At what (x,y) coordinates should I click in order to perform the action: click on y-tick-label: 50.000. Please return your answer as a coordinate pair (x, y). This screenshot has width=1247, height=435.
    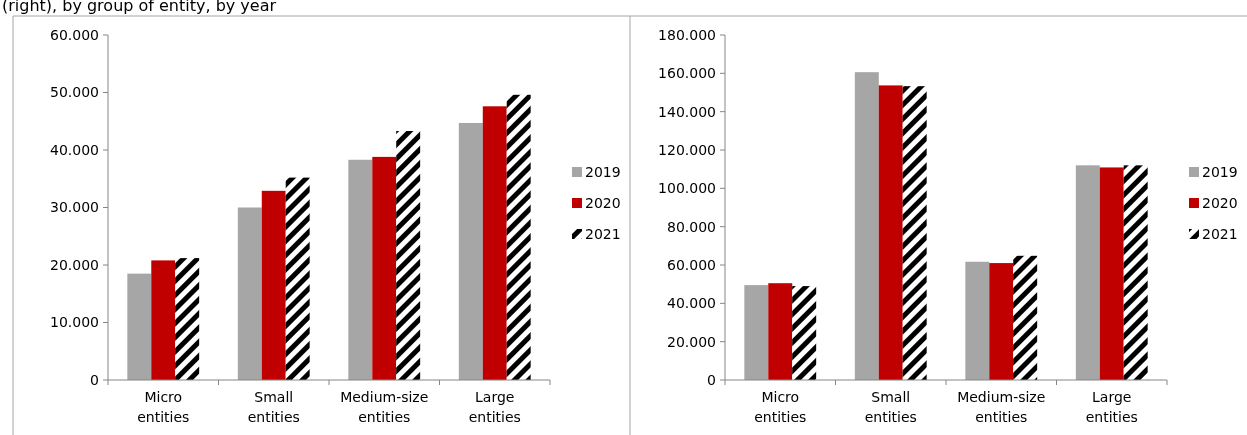
    Looking at the image, I should click on (74, 92).